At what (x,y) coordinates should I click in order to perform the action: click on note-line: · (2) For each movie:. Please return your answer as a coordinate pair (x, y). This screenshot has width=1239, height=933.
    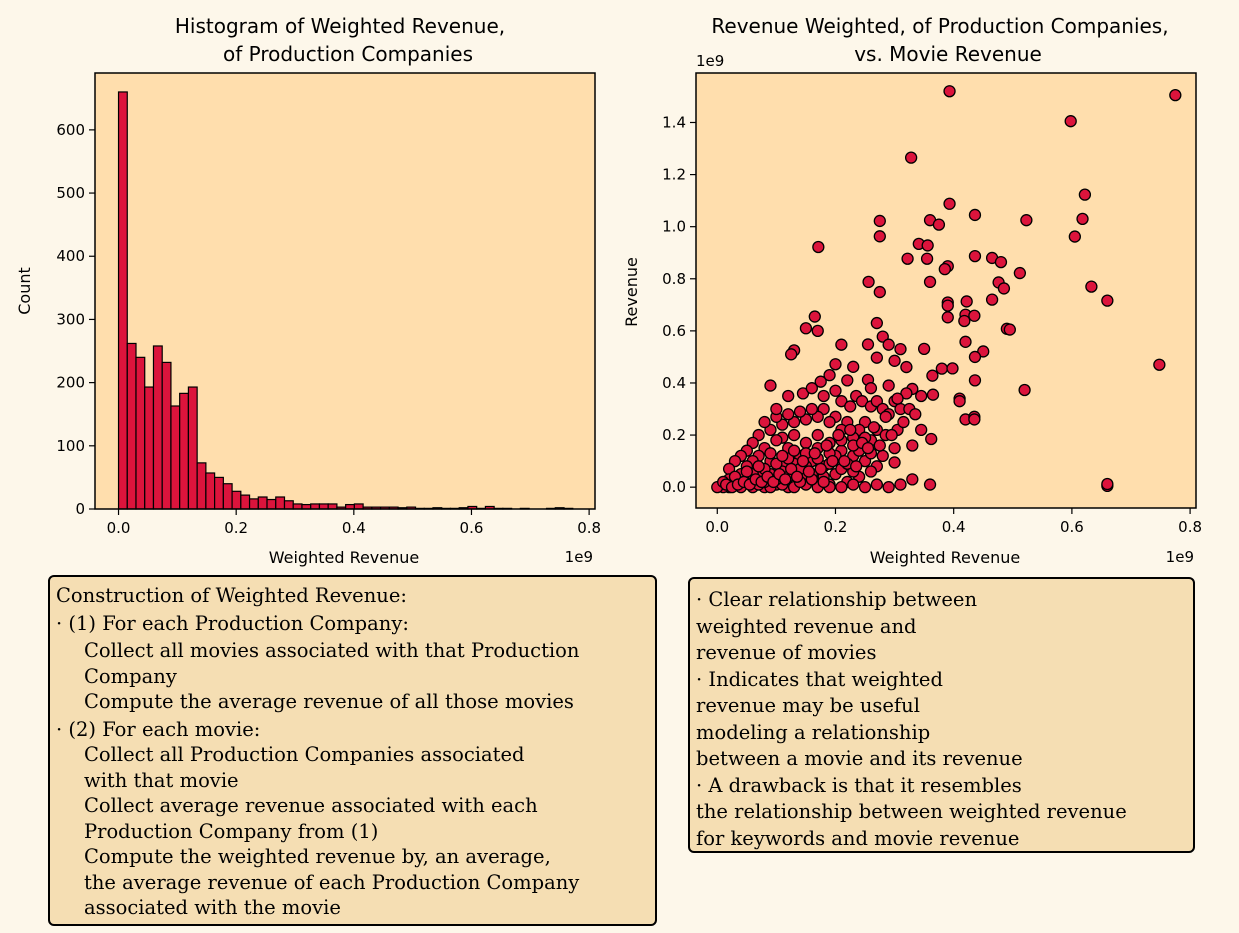
    Looking at the image, I should click on (158, 729).